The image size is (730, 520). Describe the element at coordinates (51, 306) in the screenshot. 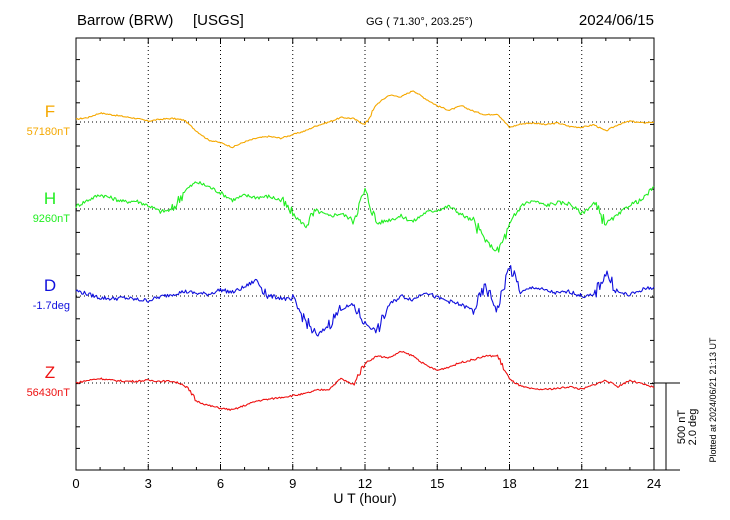

I see `series-baseline-D: -1.7deg` at that location.